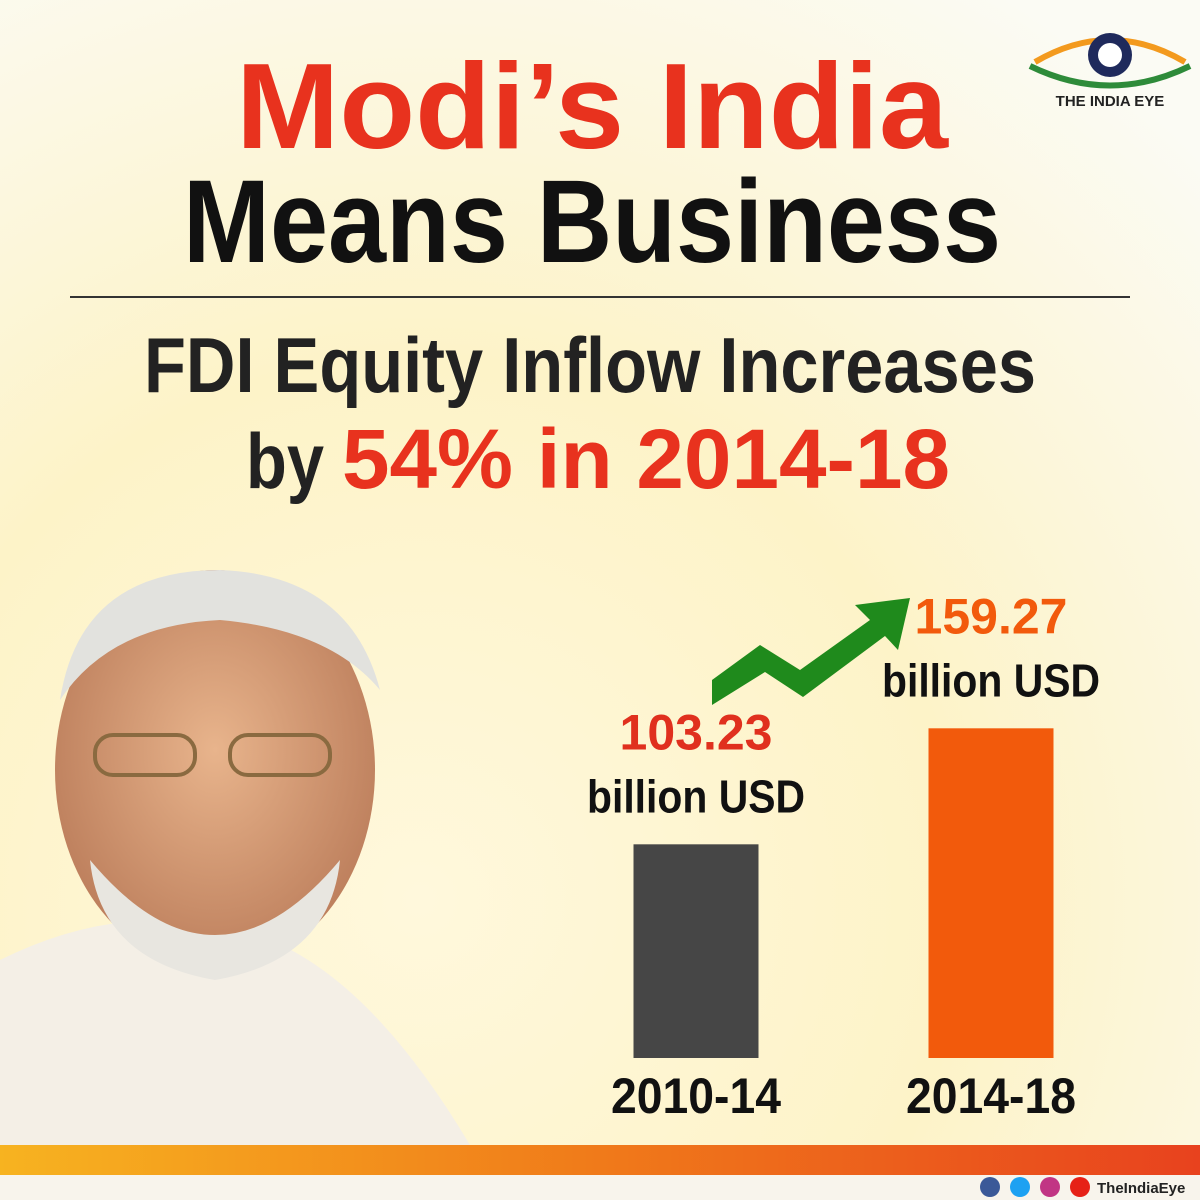 The image size is (1200, 1200). What do you see at coordinates (646, 459) in the screenshot?
I see `subtitle-highlight: 54% in 2014-18` at bounding box center [646, 459].